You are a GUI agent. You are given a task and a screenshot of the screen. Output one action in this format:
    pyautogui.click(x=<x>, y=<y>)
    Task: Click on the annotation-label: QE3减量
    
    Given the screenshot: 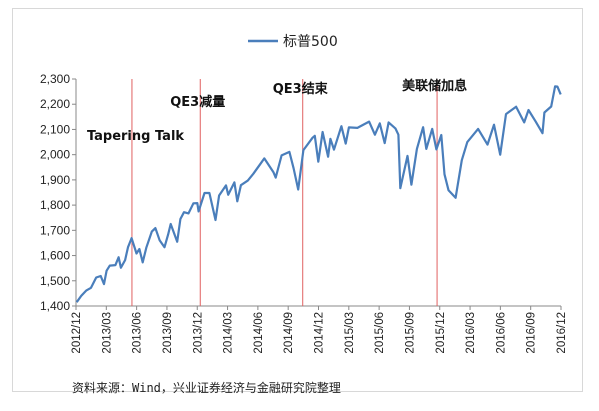 What is the action you would take?
    pyautogui.click(x=197, y=102)
    